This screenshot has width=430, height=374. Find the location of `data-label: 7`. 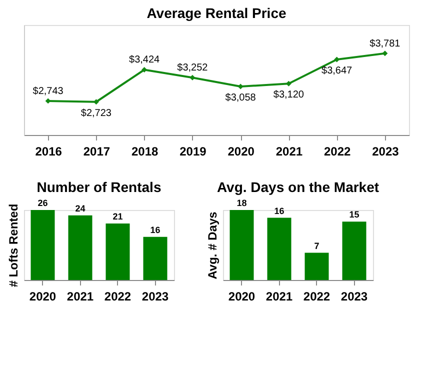

data-label: 7 is located at coordinates (317, 245).